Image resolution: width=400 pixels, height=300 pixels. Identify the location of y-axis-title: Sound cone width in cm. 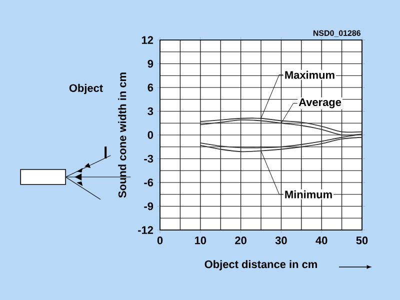
(122, 135).